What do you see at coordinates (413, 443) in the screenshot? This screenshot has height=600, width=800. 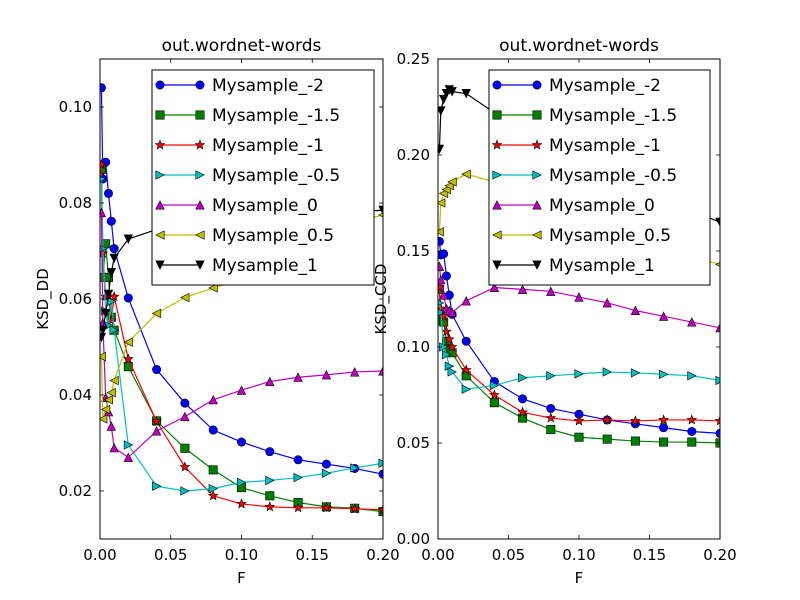 I see `y-tick-label: 0.05` at bounding box center [413, 443].